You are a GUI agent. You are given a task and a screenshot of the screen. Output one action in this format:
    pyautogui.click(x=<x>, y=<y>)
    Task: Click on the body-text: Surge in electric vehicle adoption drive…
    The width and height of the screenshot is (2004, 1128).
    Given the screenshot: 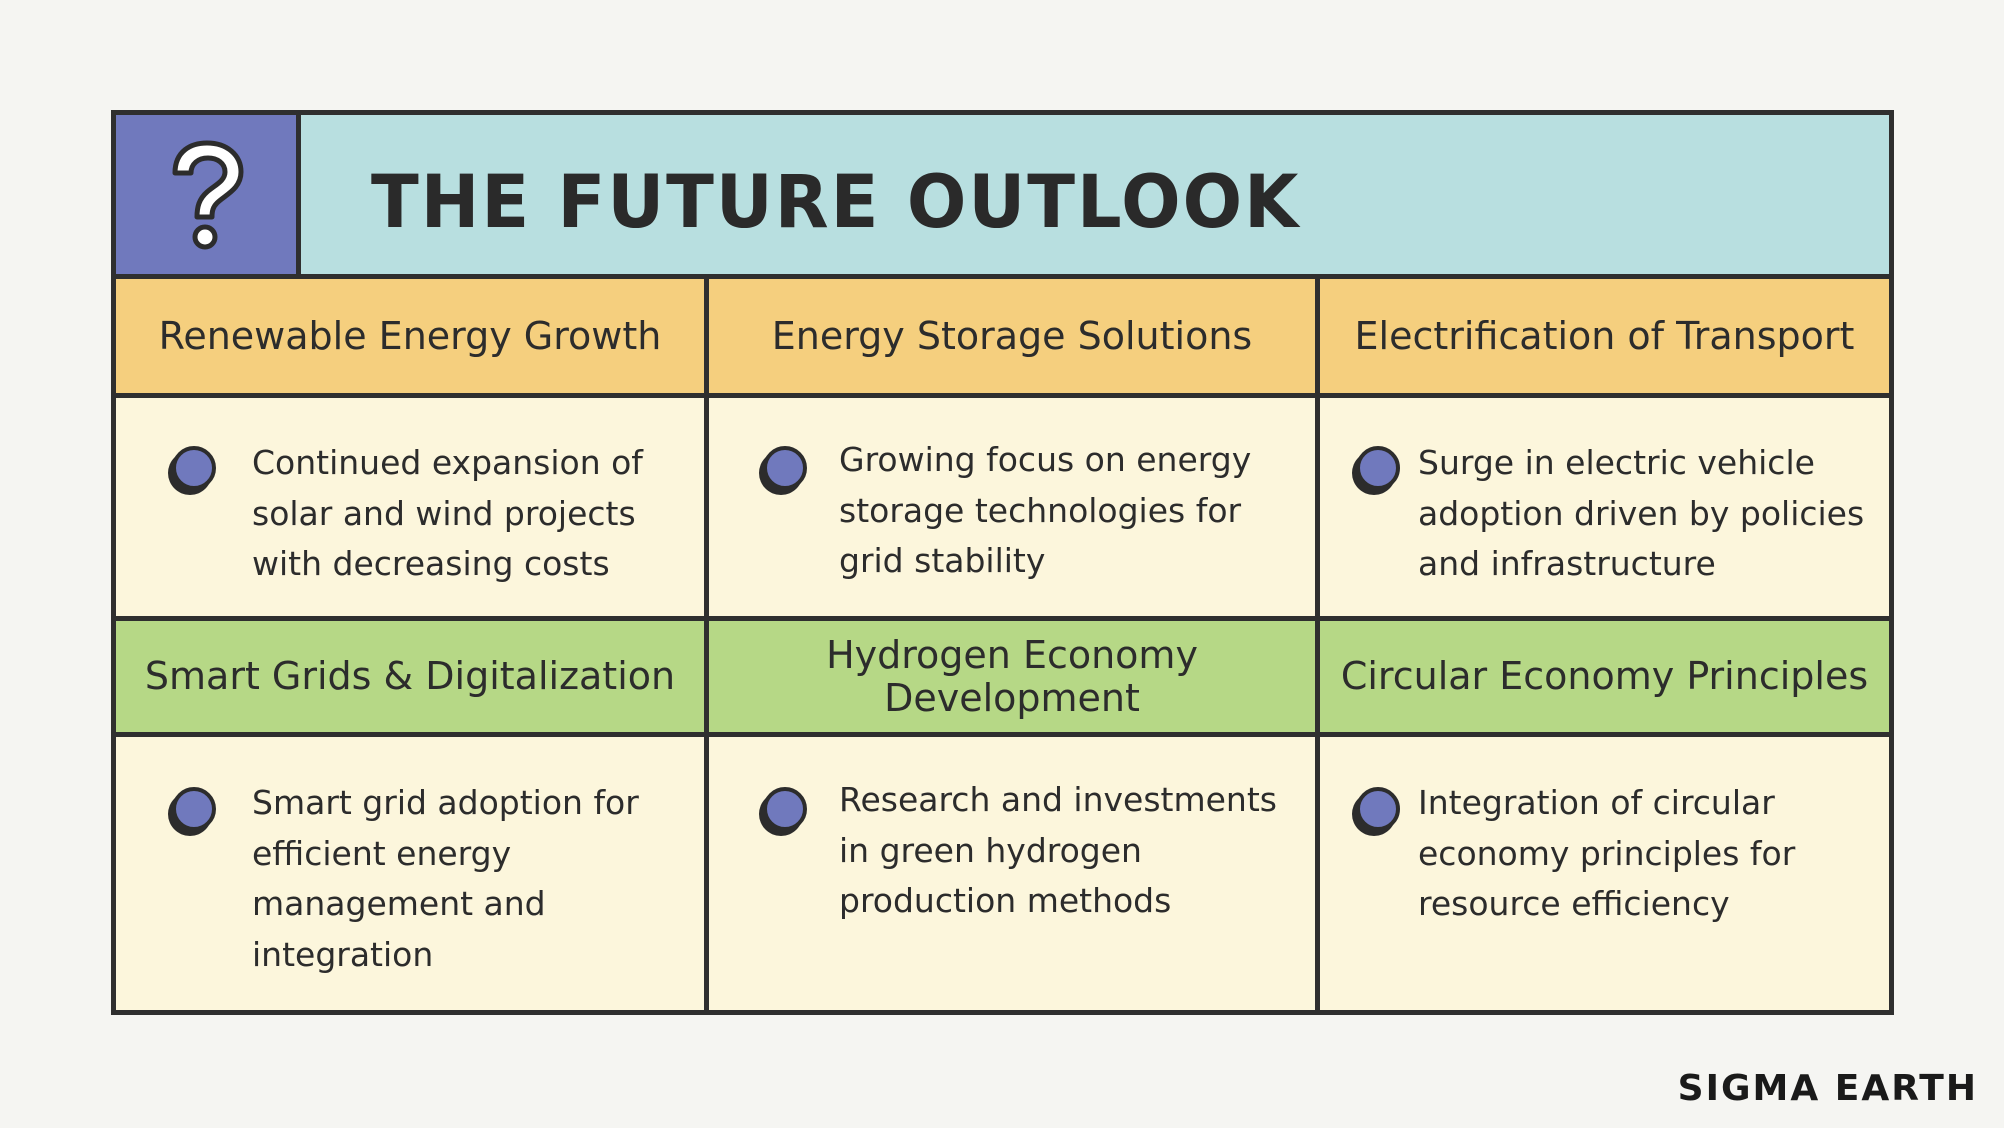 What is the action you would take?
    pyautogui.click(x=1641, y=513)
    